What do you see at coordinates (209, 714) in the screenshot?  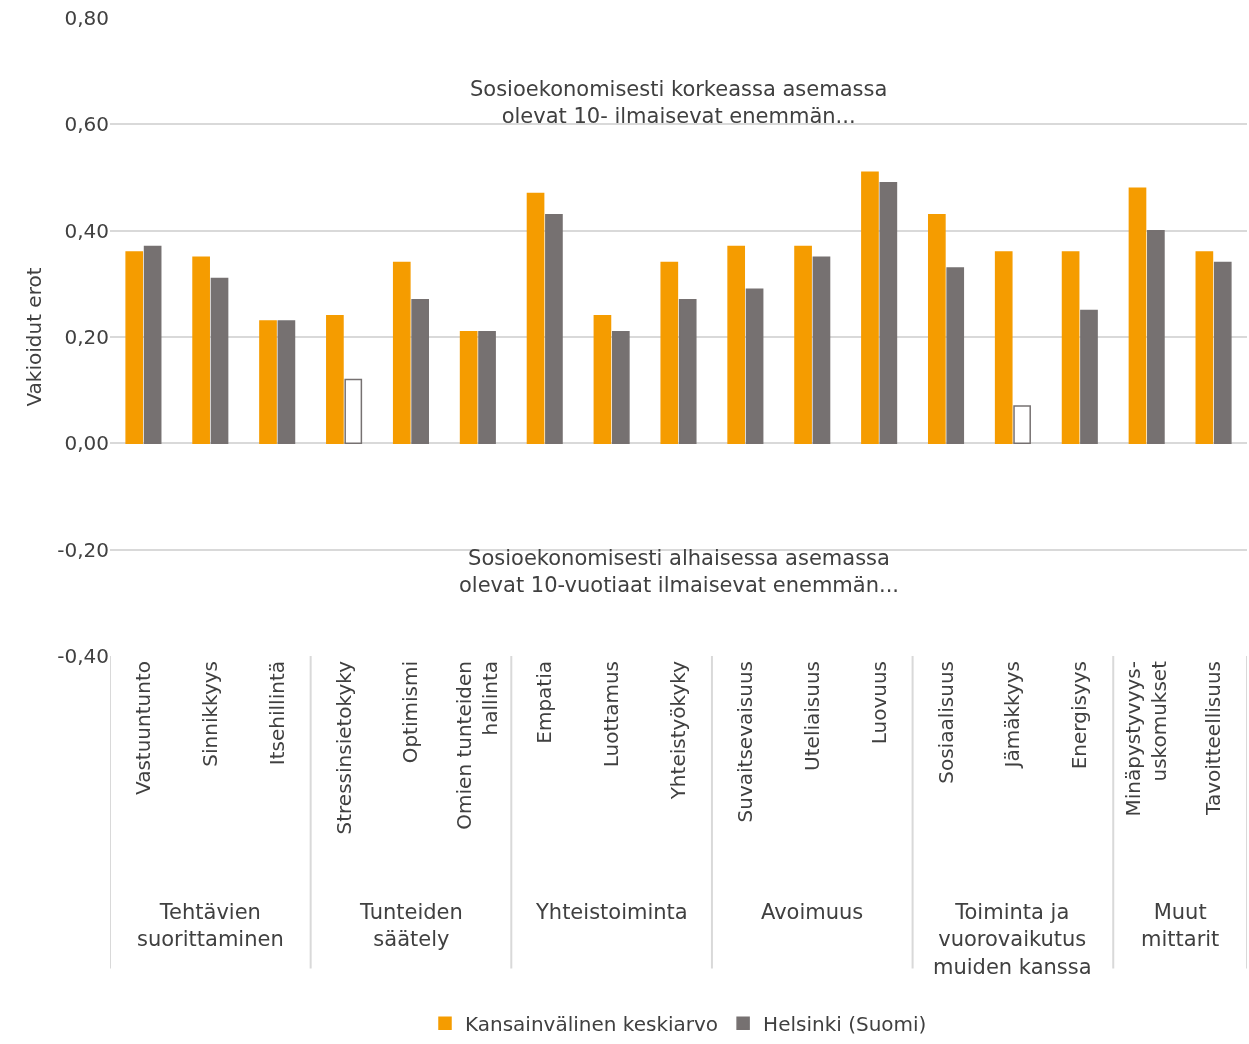 I see `x-tick-label: Sinnikkyys` at bounding box center [209, 714].